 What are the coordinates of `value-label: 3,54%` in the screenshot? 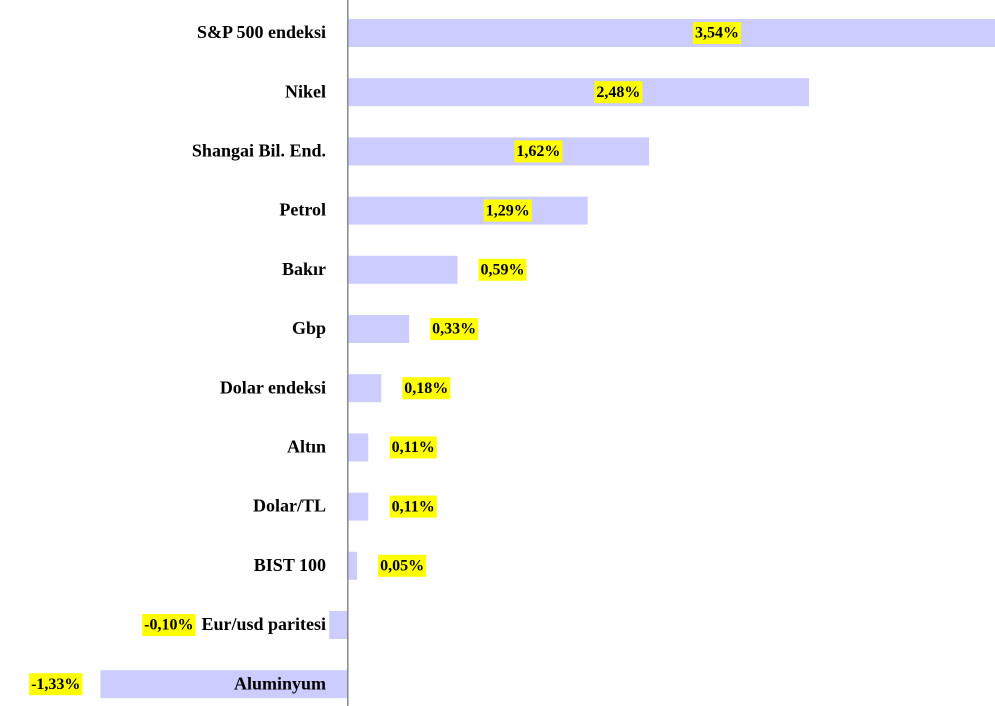 It's located at (717, 33).